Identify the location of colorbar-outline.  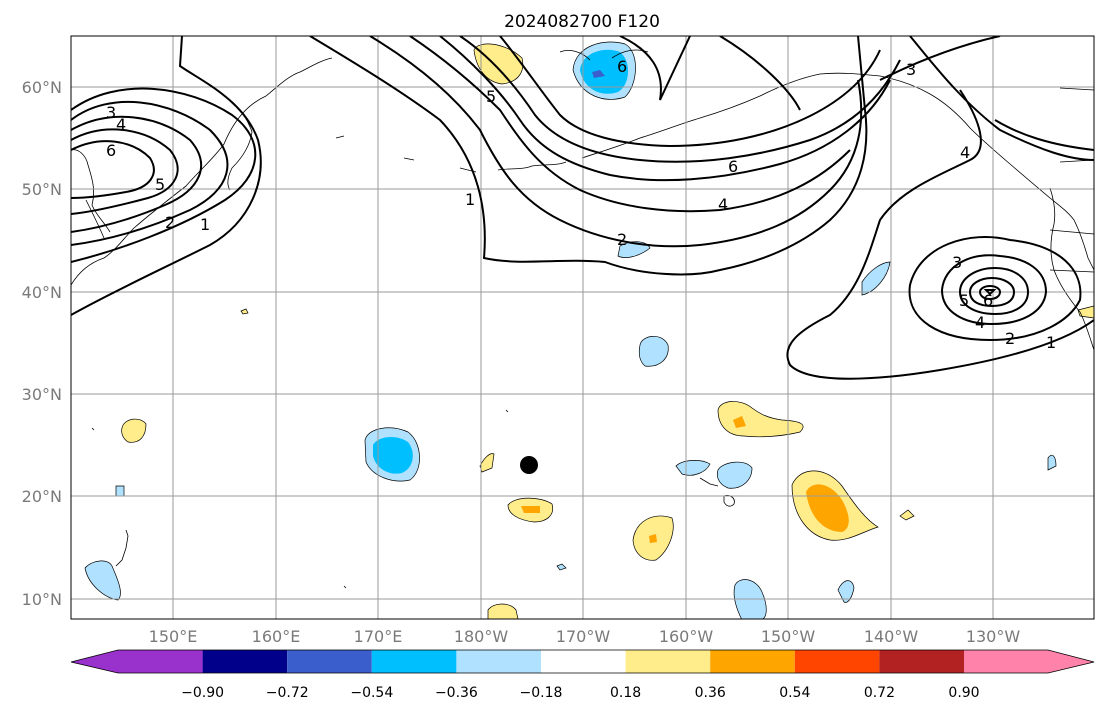
(582, 661).